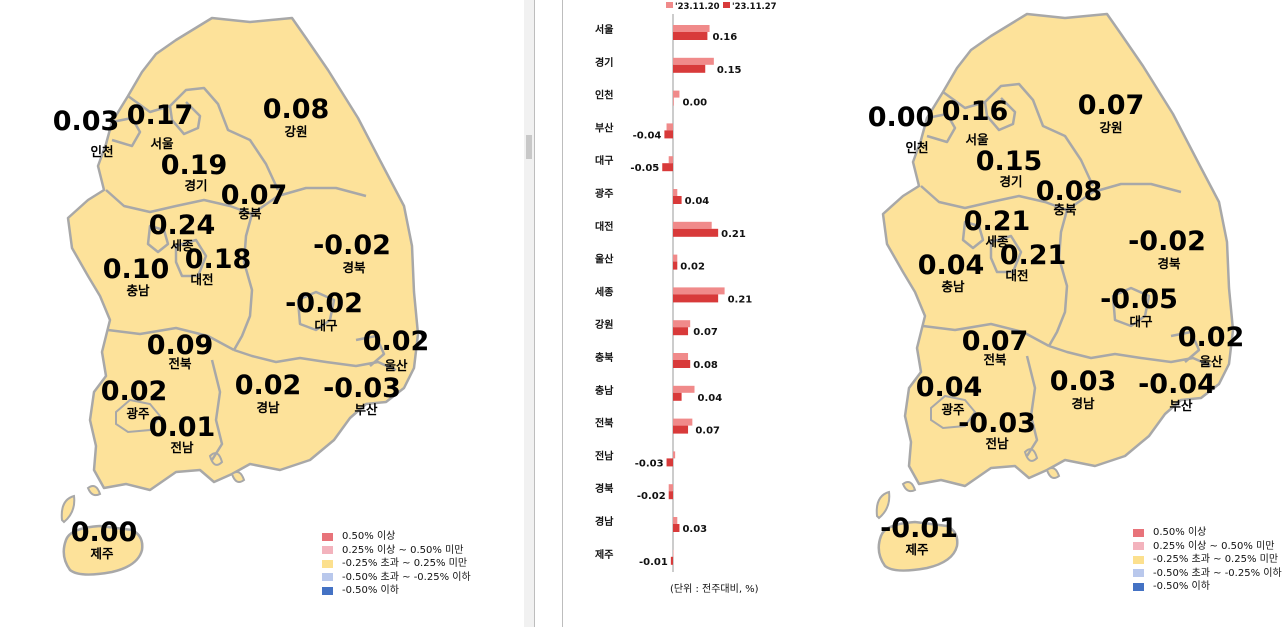 The image size is (1286, 627). Describe the element at coordinates (754, 7) in the screenshot. I see `legend-label-curr: '23.11.27` at that location.